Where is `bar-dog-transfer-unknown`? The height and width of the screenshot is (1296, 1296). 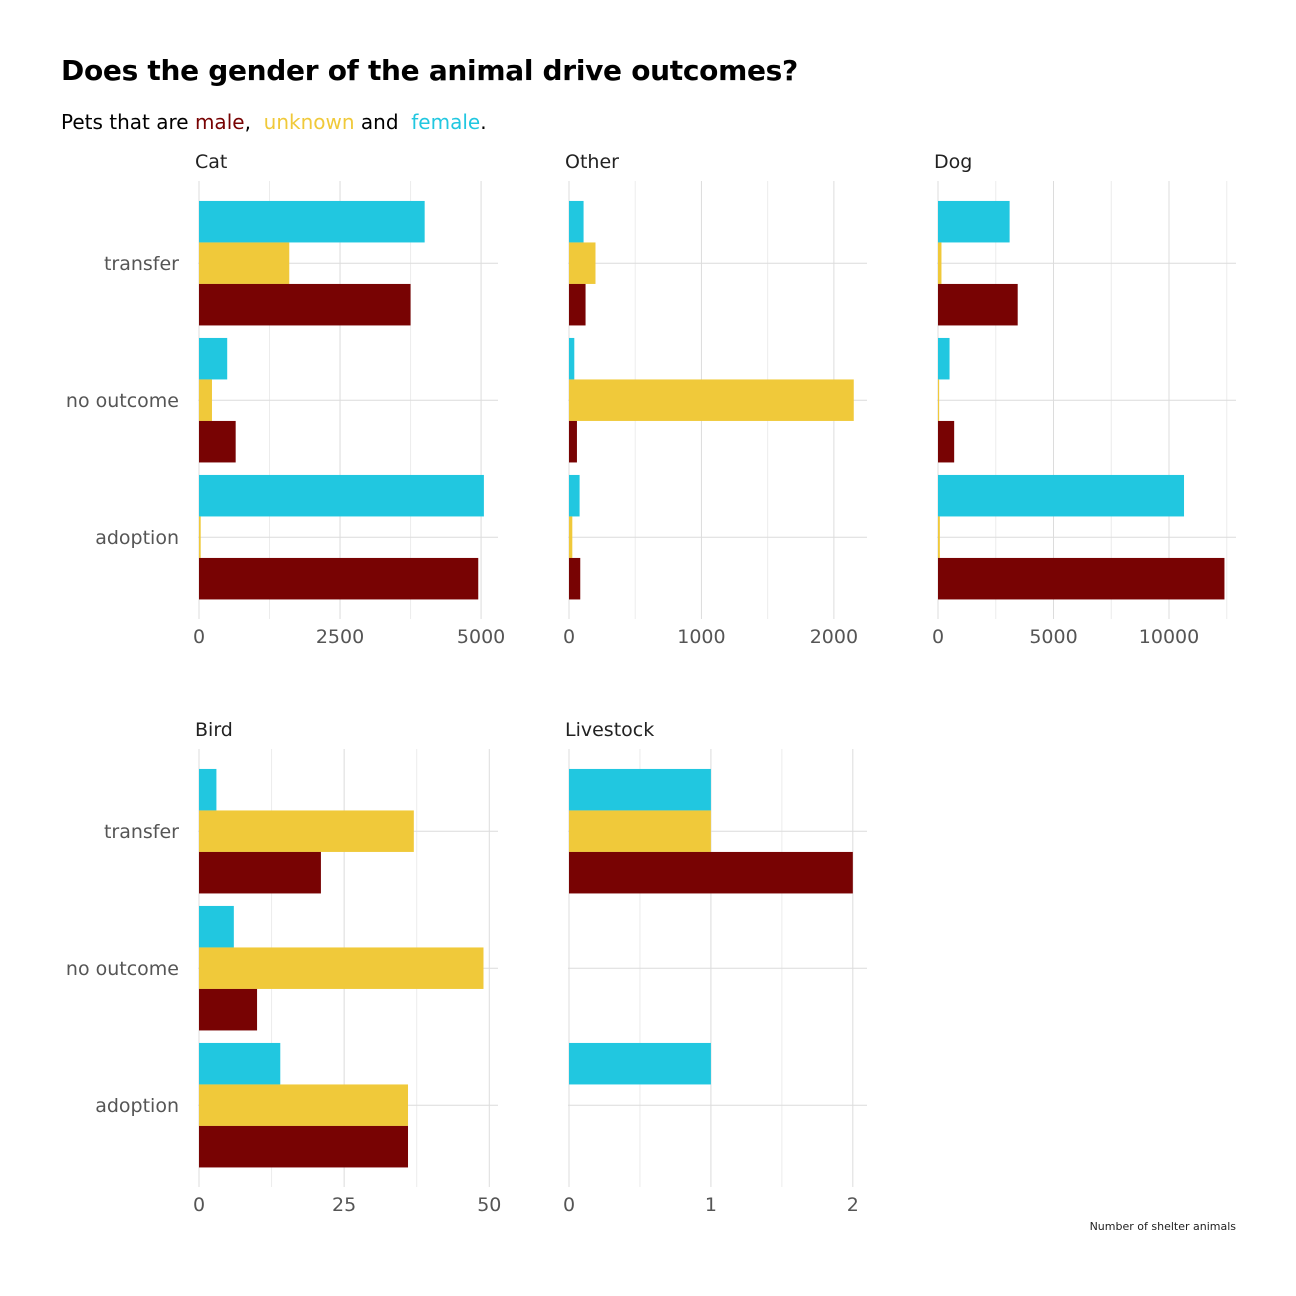 bar-dog-transfer-unknown is located at coordinates (940, 263).